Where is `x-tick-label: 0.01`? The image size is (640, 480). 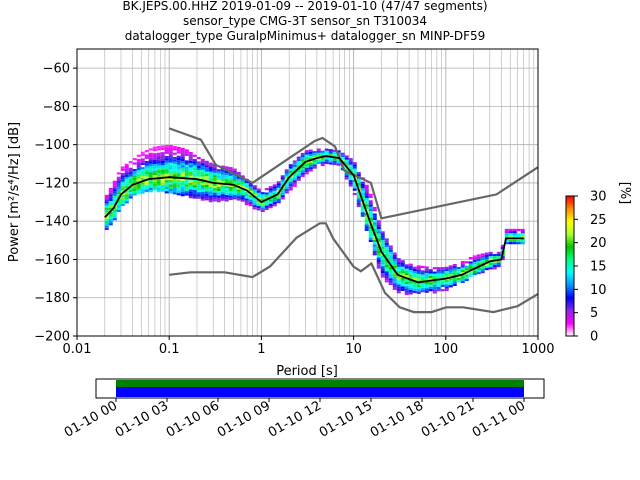 x-tick-label: 0.01 is located at coordinates (77, 349).